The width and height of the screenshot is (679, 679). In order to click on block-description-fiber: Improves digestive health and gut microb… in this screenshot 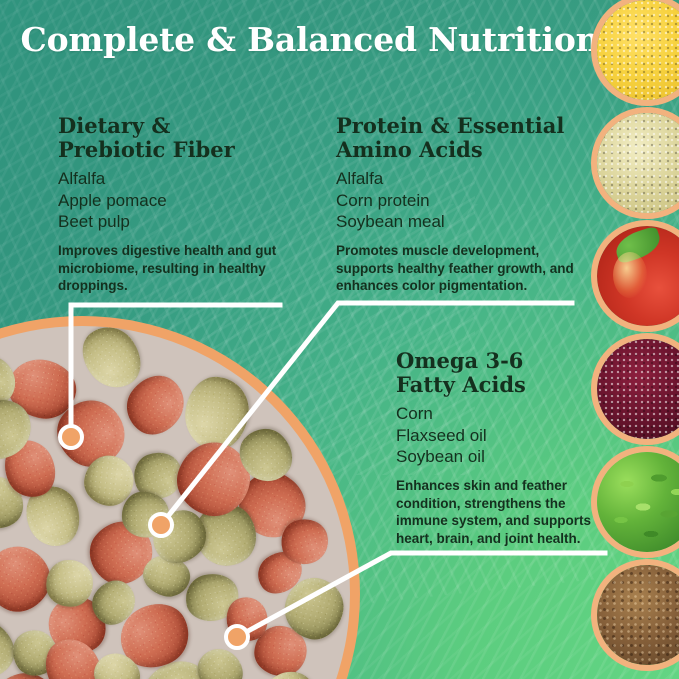, I will do `click(167, 268)`.